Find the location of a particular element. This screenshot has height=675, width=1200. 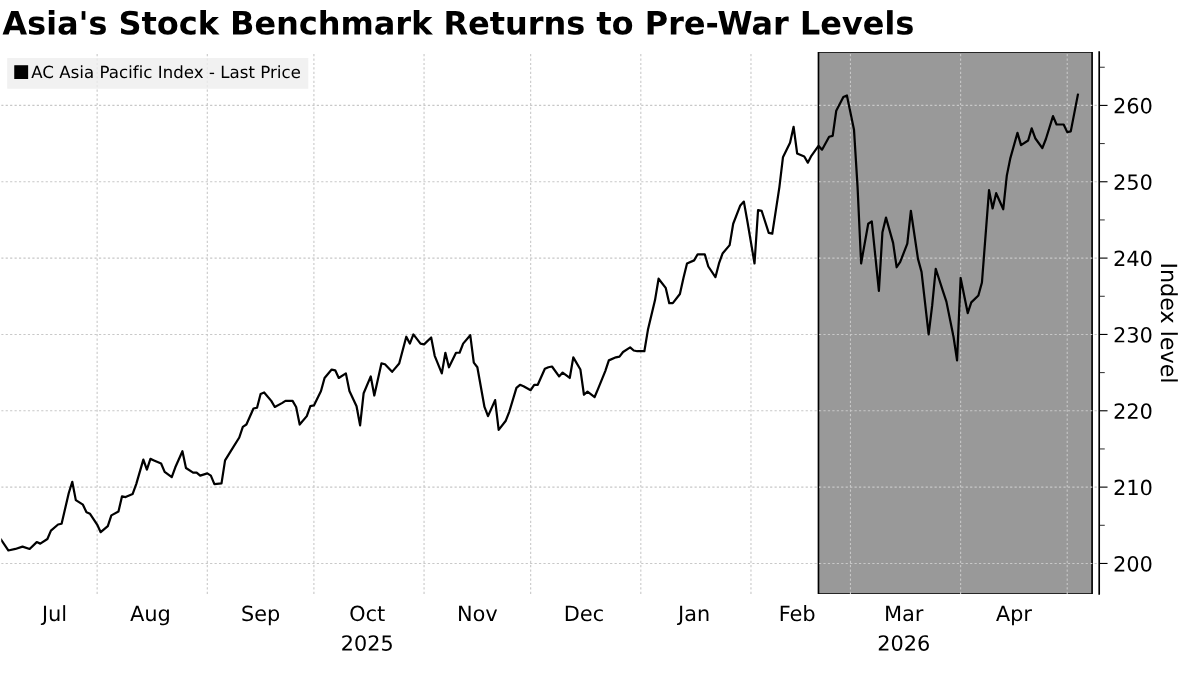

x-tick-label: Sep is located at coordinates (261, 615).